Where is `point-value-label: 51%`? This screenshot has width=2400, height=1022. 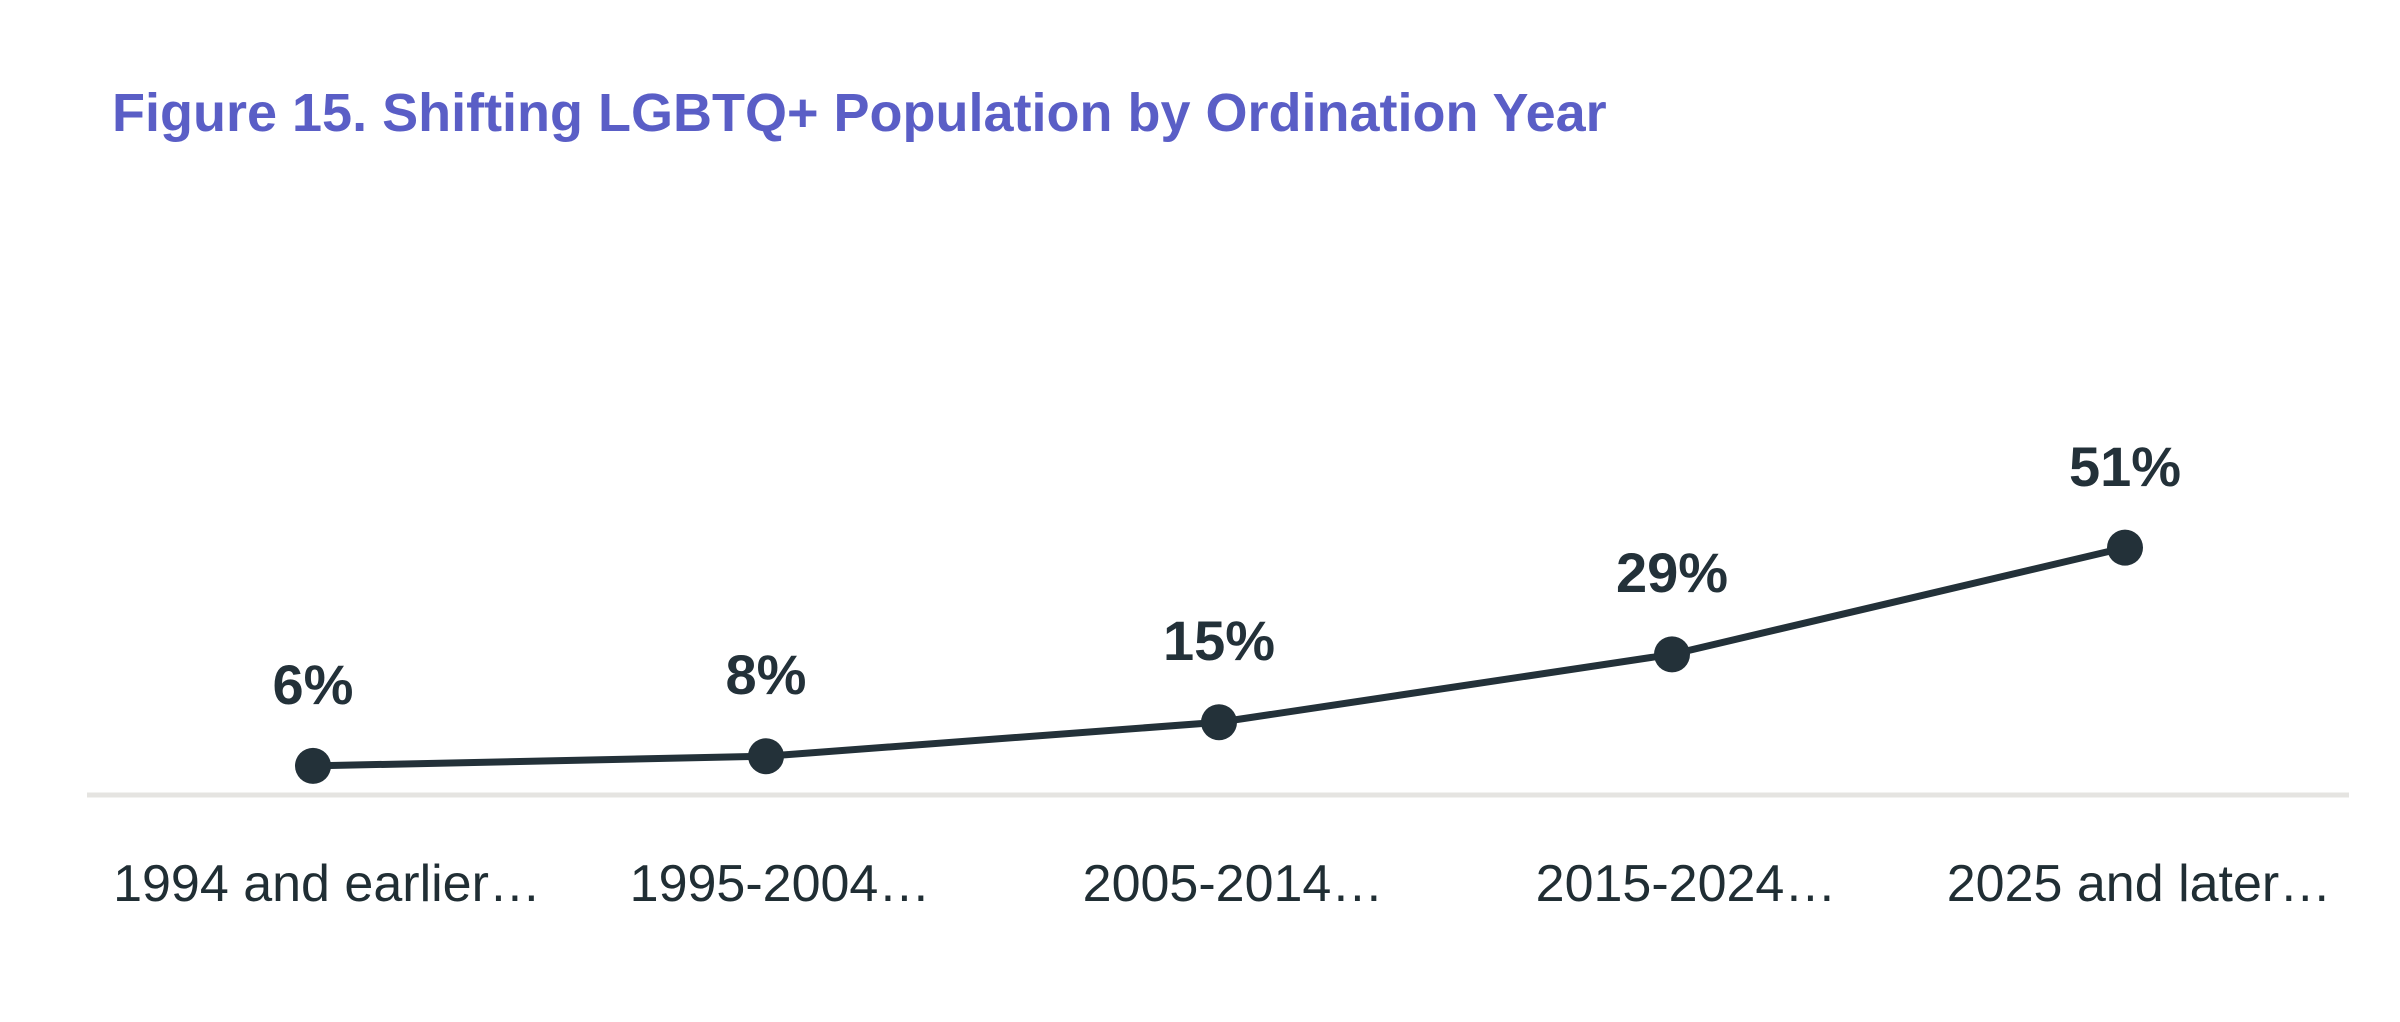 point-value-label: 51% is located at coordinates (2125, 466).